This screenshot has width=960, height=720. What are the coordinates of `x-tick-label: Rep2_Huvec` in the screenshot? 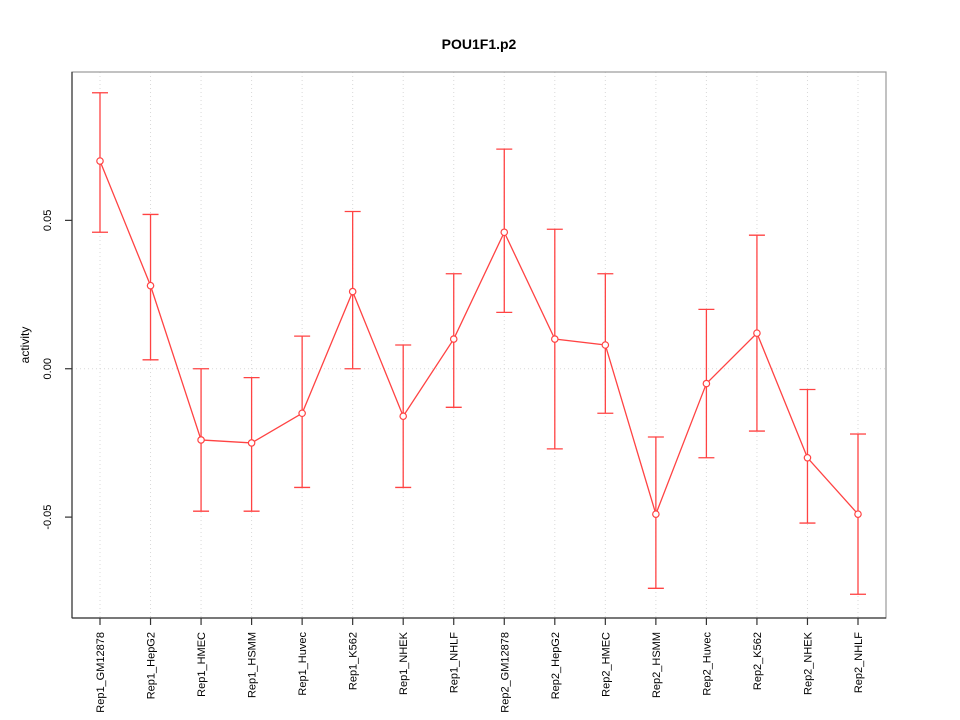 It's located at (707, 664).